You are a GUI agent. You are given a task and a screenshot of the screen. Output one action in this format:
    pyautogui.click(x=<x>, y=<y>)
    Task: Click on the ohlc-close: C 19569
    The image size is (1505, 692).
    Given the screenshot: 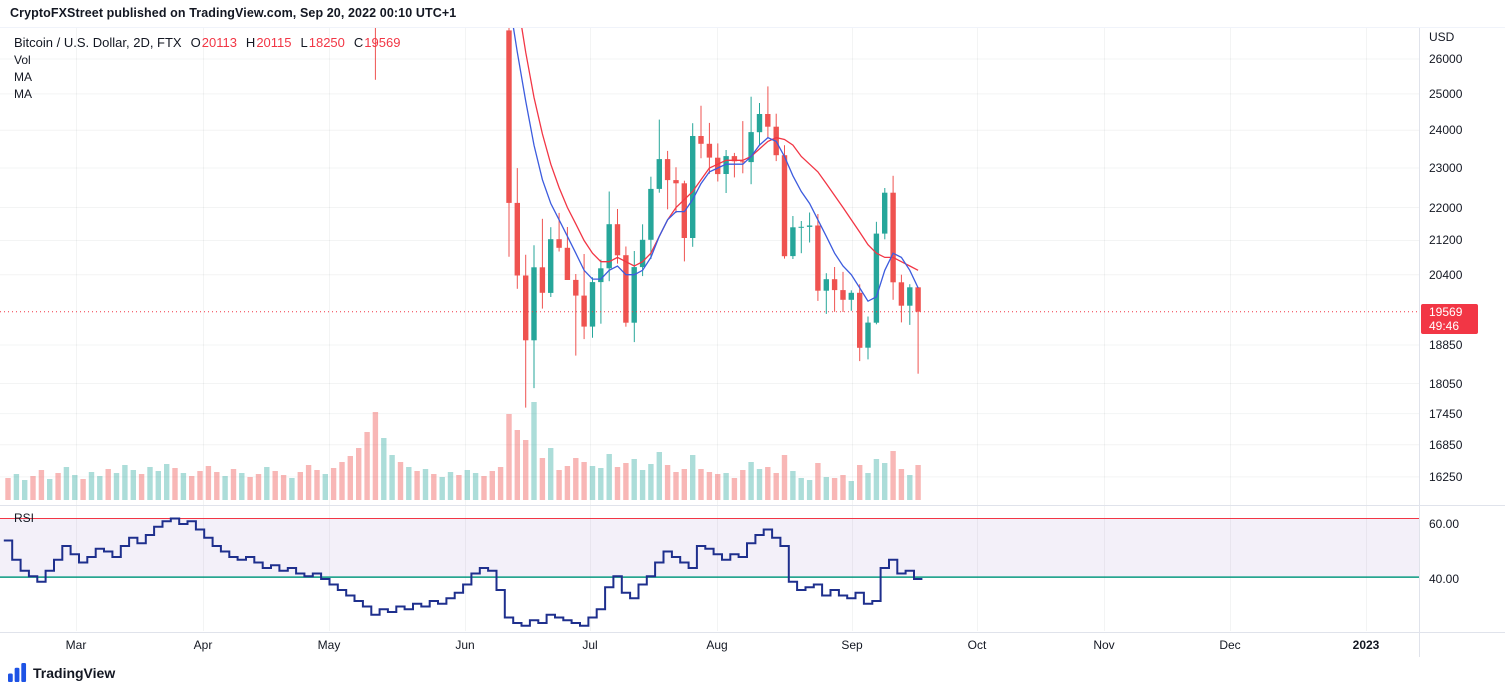 What is the action you would take?
    pyautogui.click(x=377, y=42)
    